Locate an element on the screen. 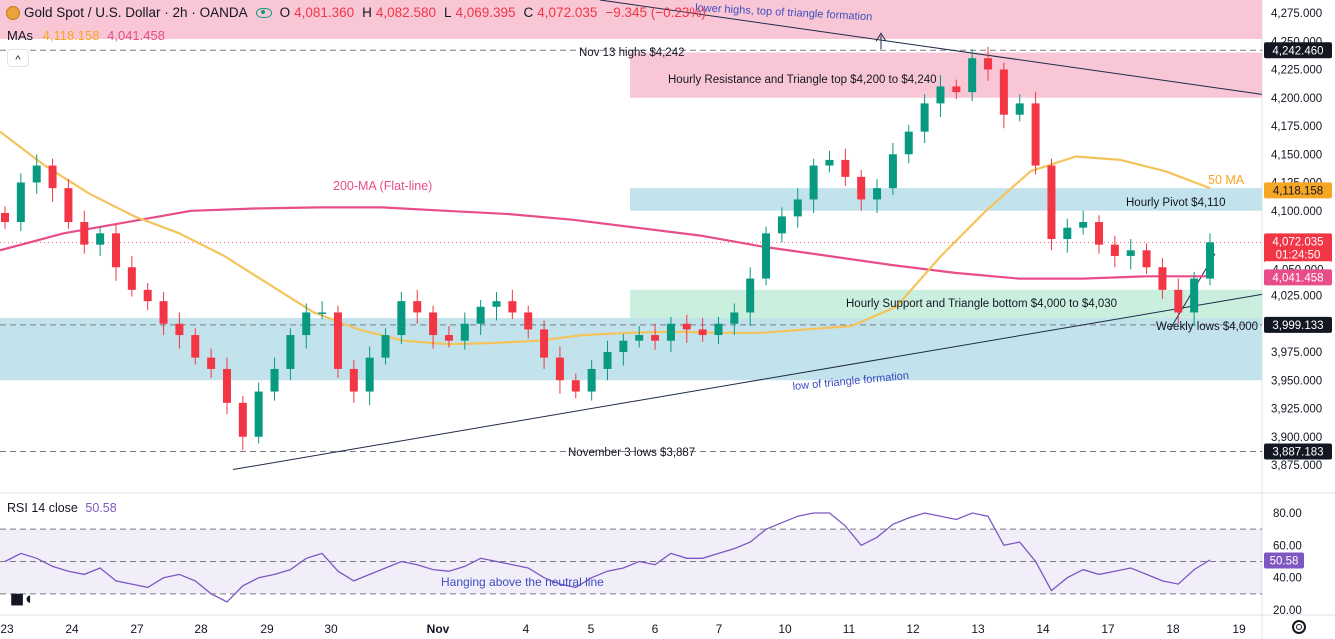 This screenshot has height=639, width=1335. ma-legend-label: MAs is located at coordinates (20, 35).